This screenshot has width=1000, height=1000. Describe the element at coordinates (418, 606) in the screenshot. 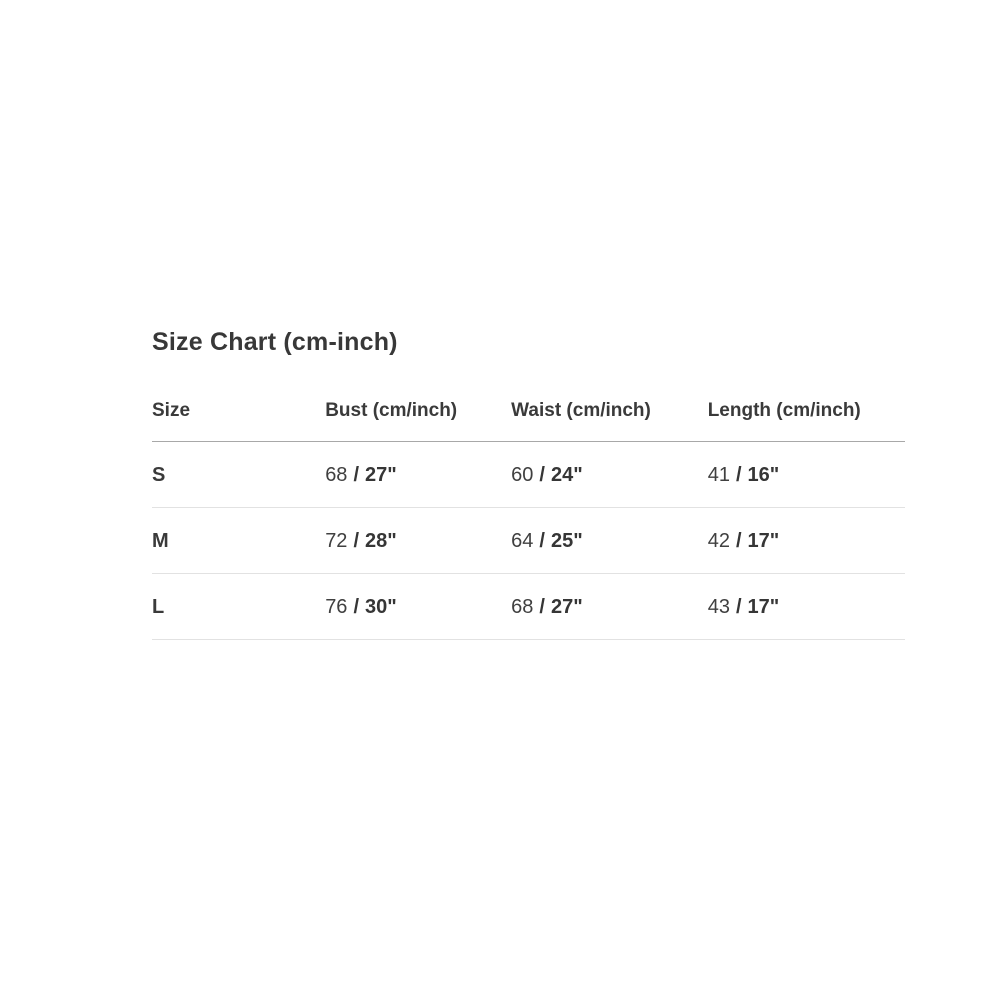

I see `bust-cell: 76/ 30"` at that location.